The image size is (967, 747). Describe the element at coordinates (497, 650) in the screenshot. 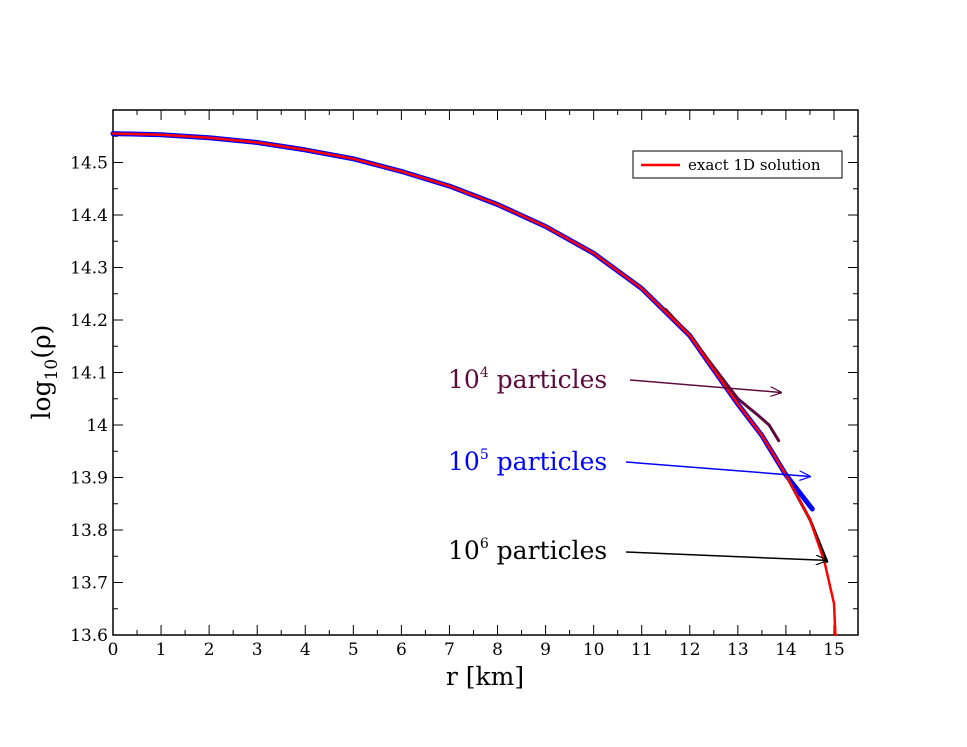

I see `x-tick-label: 8` at that location.